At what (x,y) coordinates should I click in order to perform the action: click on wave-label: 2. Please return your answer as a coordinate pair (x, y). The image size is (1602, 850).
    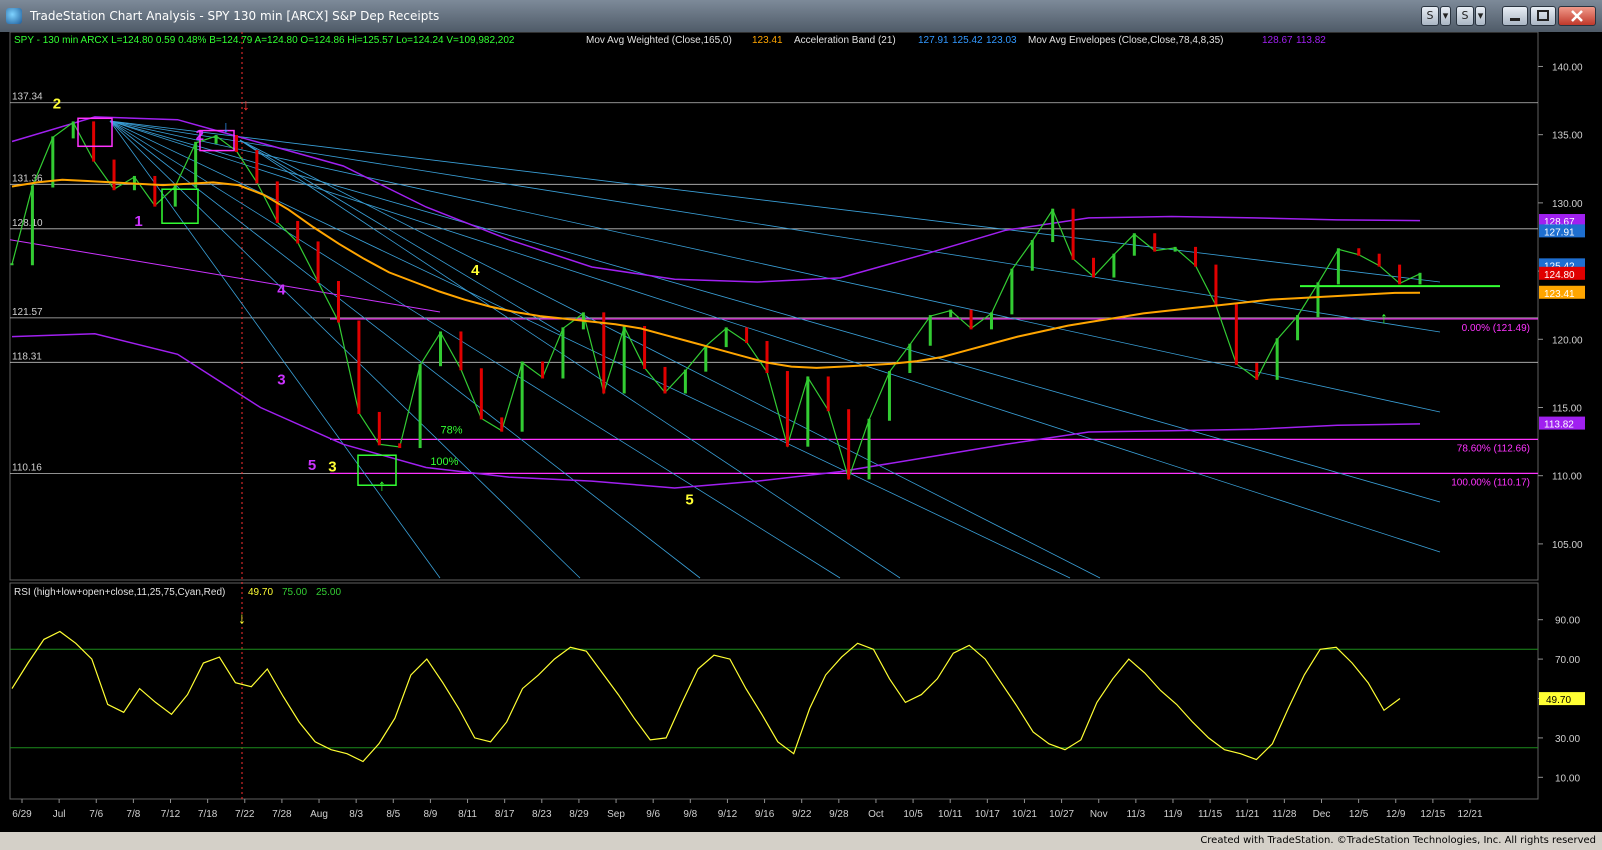
    Looking at the image, I should click on (57, 104).